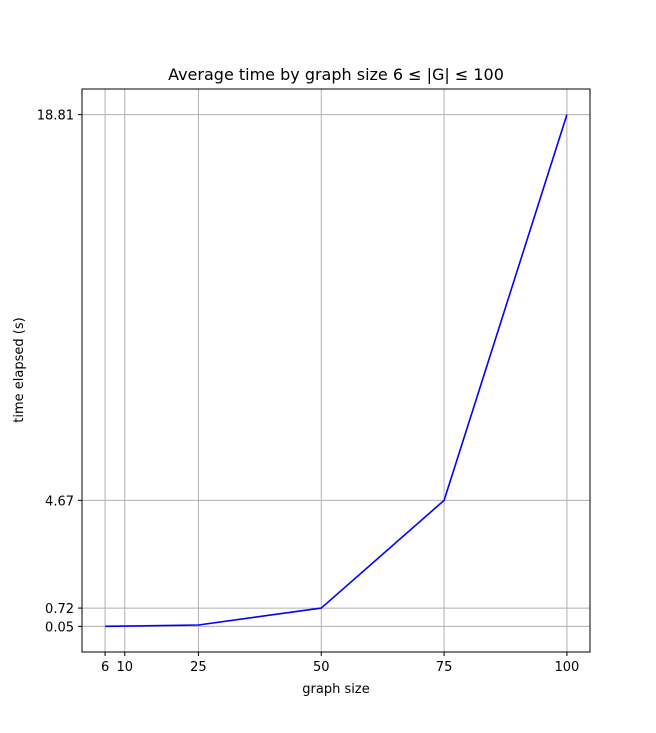  What do you see at coordinates (566, 667) in the screenshot?
I see `x-tick-label: 100` at bounding box center [566, 667].